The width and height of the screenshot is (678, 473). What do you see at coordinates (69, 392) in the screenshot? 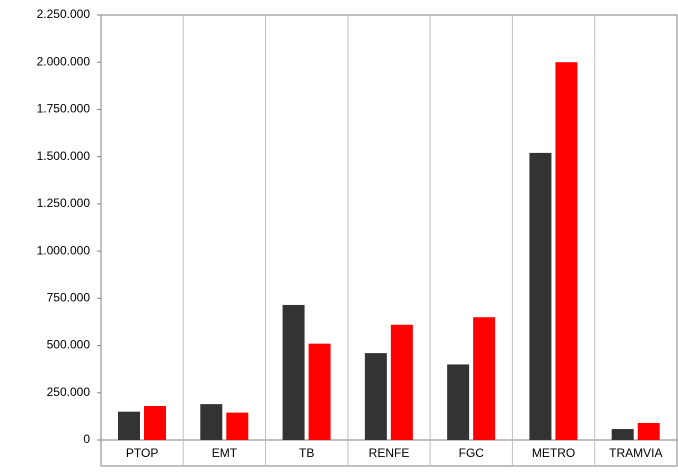
I see `y-tick-label: 250.000` at bounding box center [69, 392].